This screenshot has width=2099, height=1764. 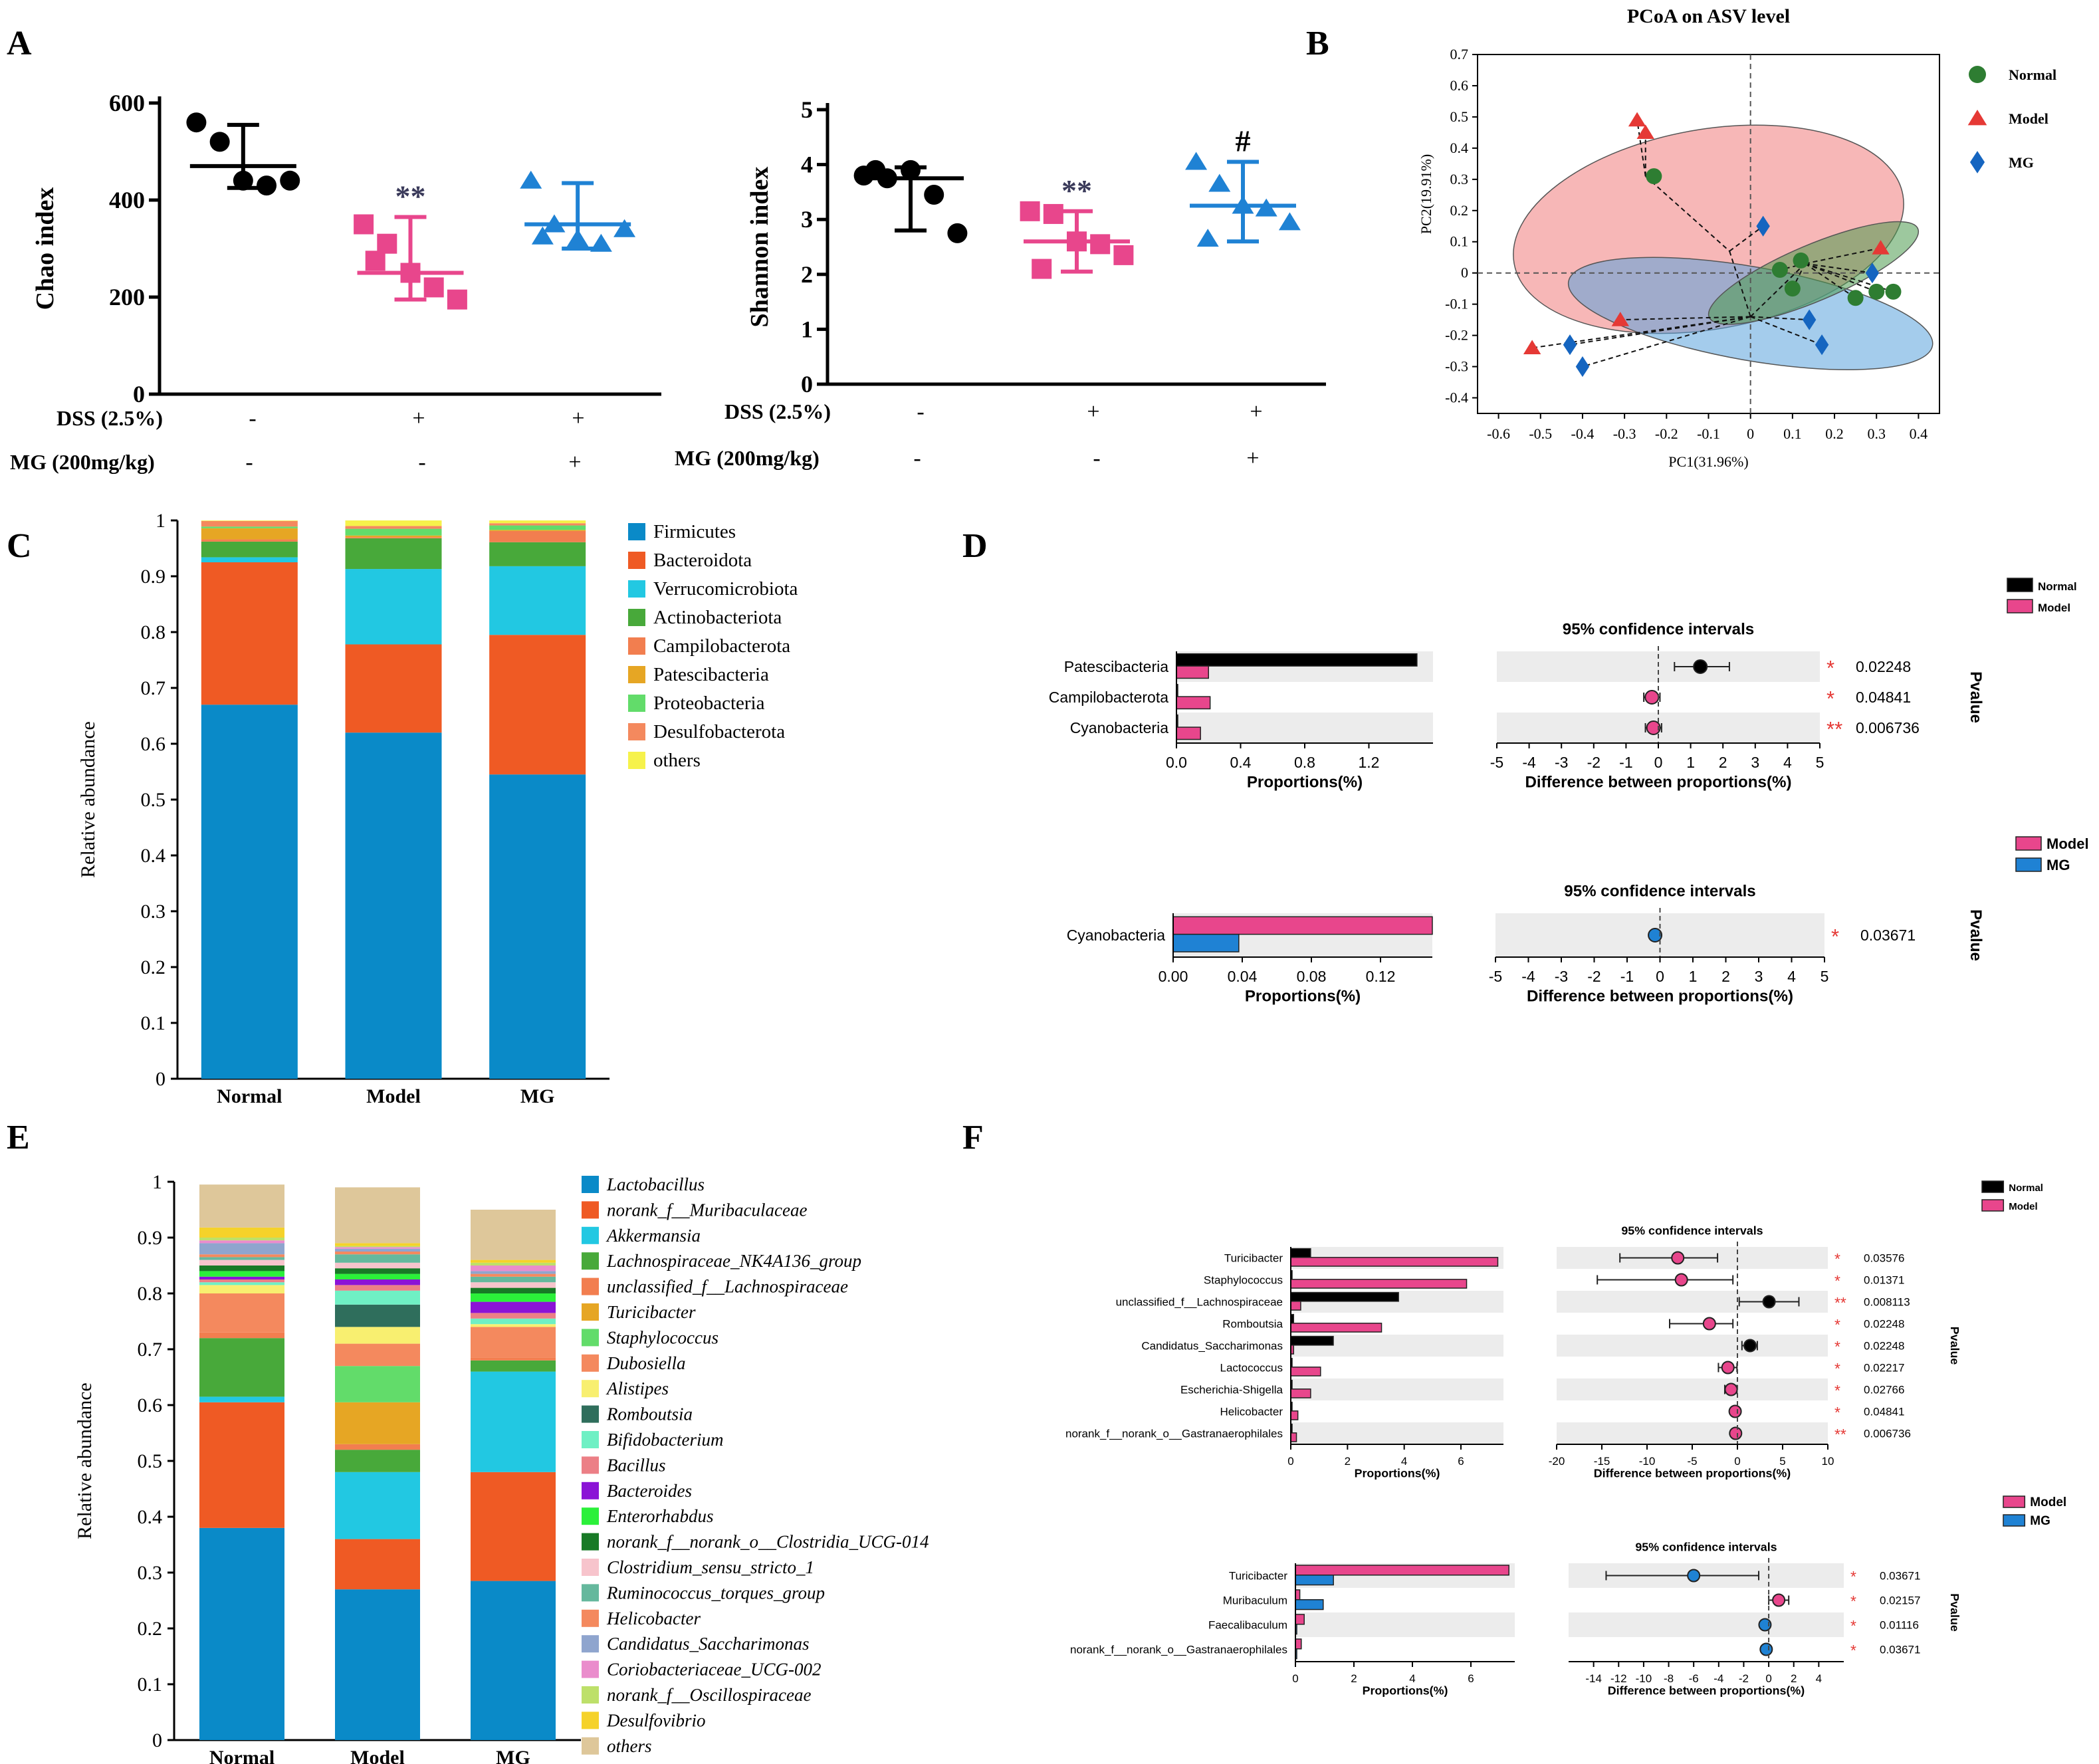 What do you see at coordinates (1036, 247) in the screenshot?
I see `chart-shannon: 0 1 2 3 4 5 Shannon index ** #` at bounding box center [1036, 247].